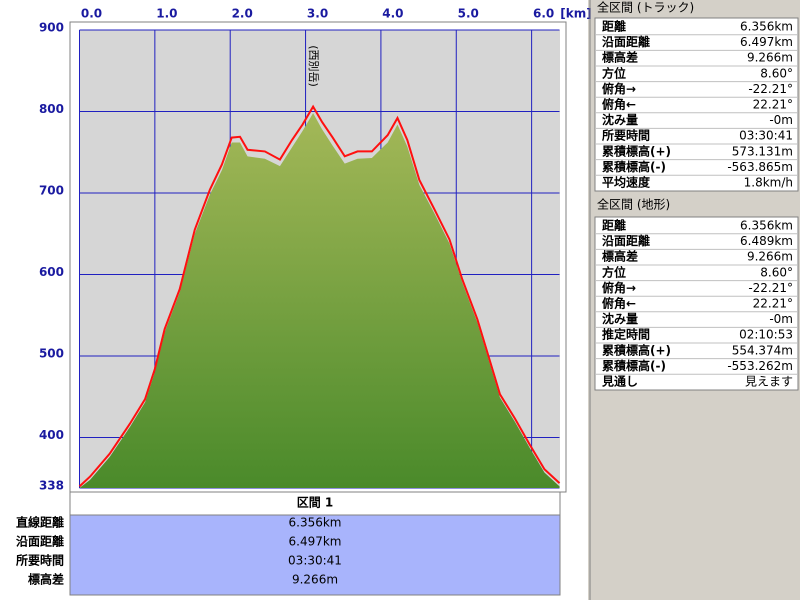 The height and width of the screenshot is (600, 800). I want to click on section-value: 03:30:41, so click(315, 561).